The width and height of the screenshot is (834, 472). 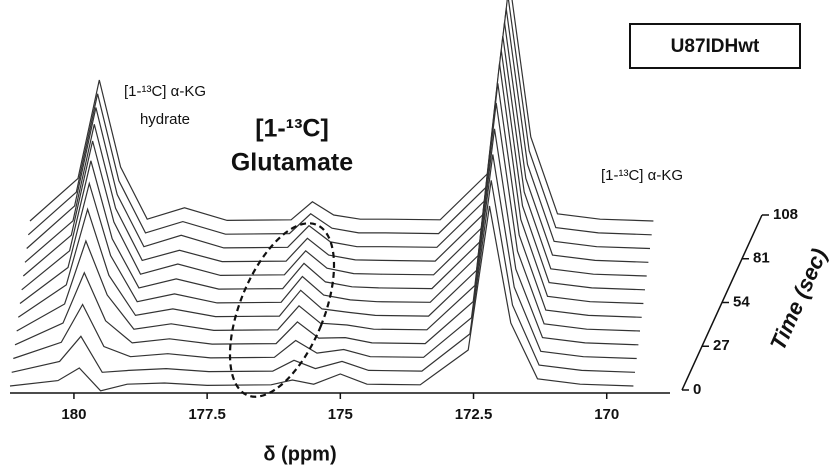 What do you see at coordinates (340, 414) in the screenshot?
I see `x-tick-label: 175` at bounding box center [340, 414].